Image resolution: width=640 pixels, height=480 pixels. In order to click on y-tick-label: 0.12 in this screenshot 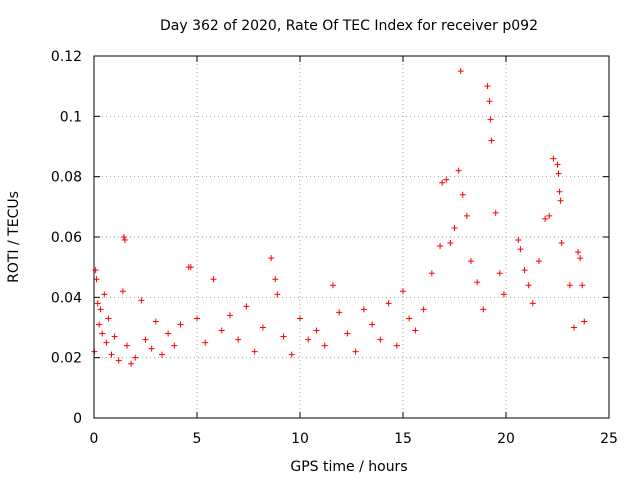, I will do `click(66, 57)`.